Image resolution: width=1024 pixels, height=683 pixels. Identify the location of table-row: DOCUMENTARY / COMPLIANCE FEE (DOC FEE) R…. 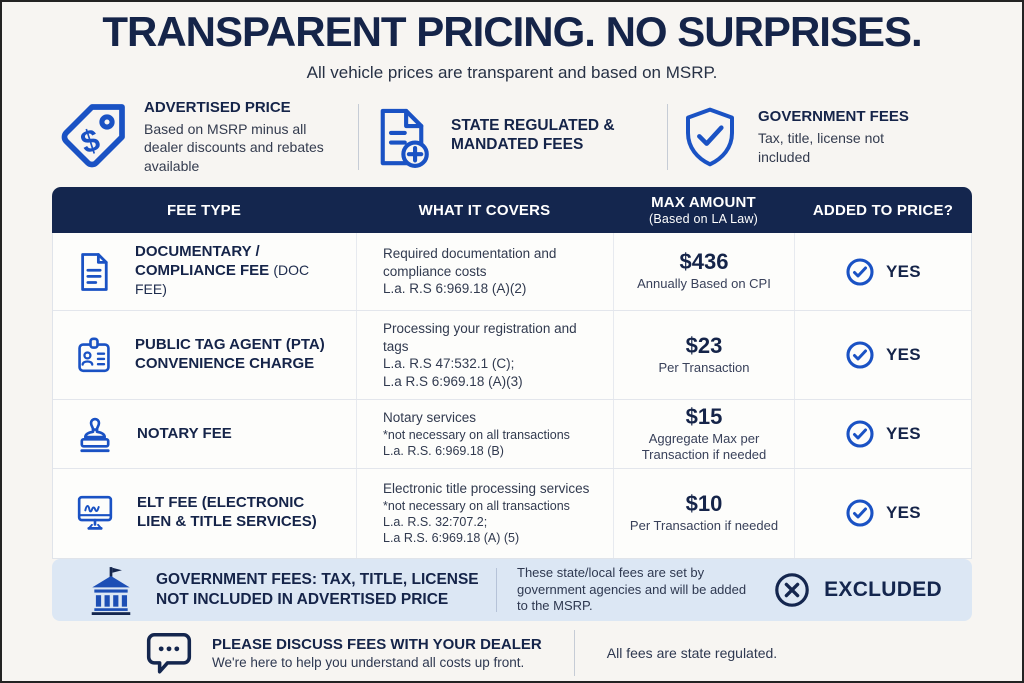
(512, 271).